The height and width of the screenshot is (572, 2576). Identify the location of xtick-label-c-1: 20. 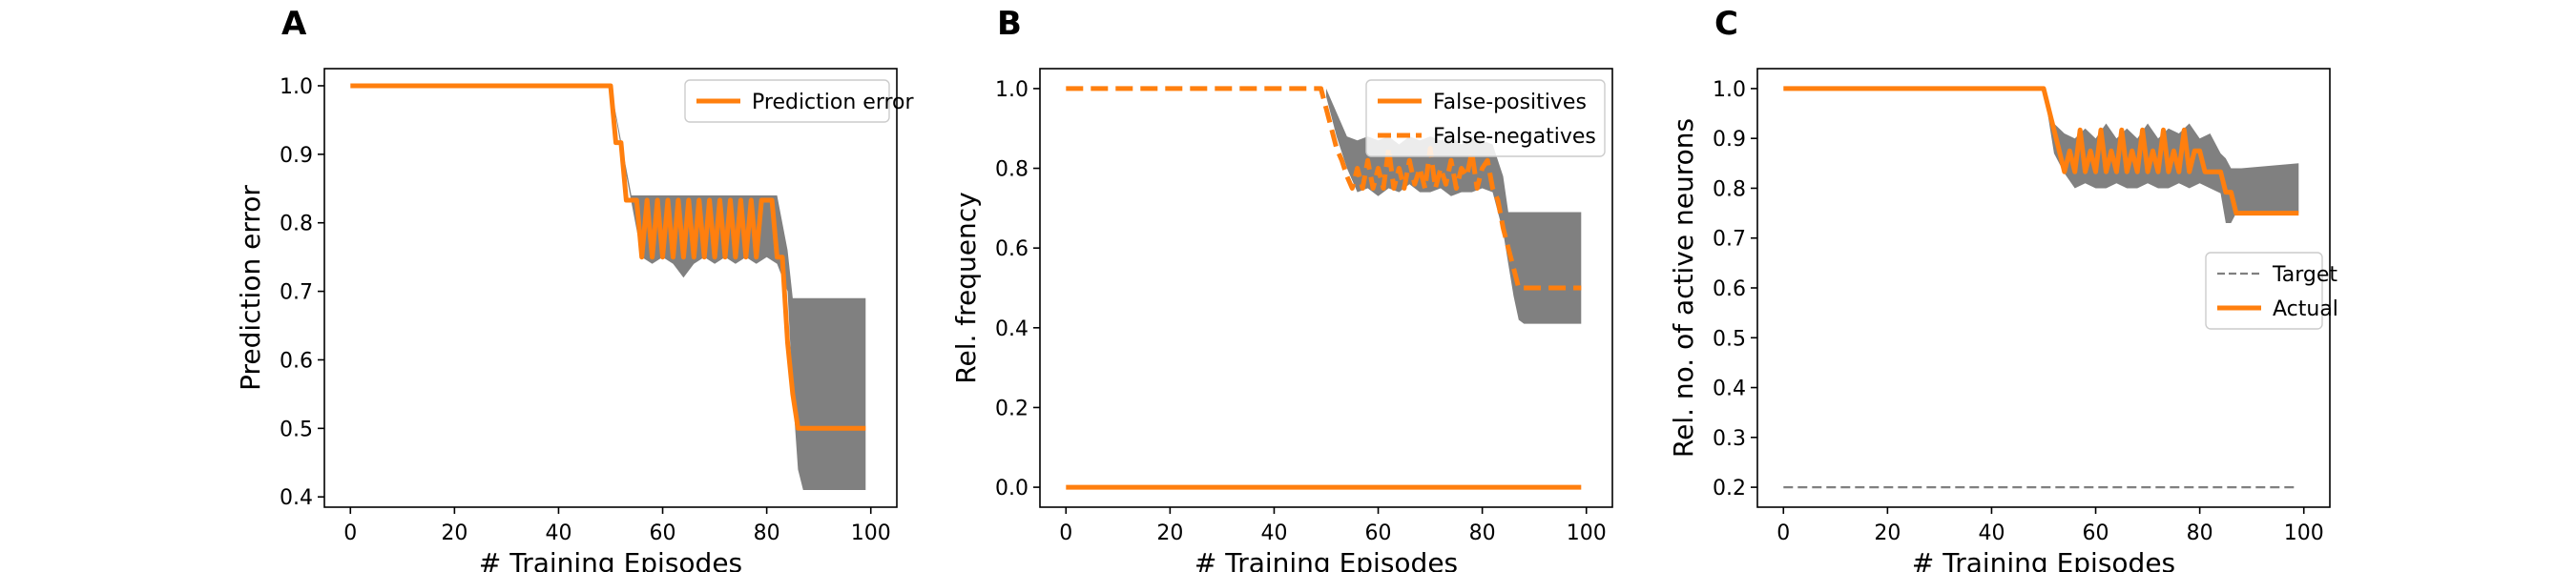
(1887, 533).